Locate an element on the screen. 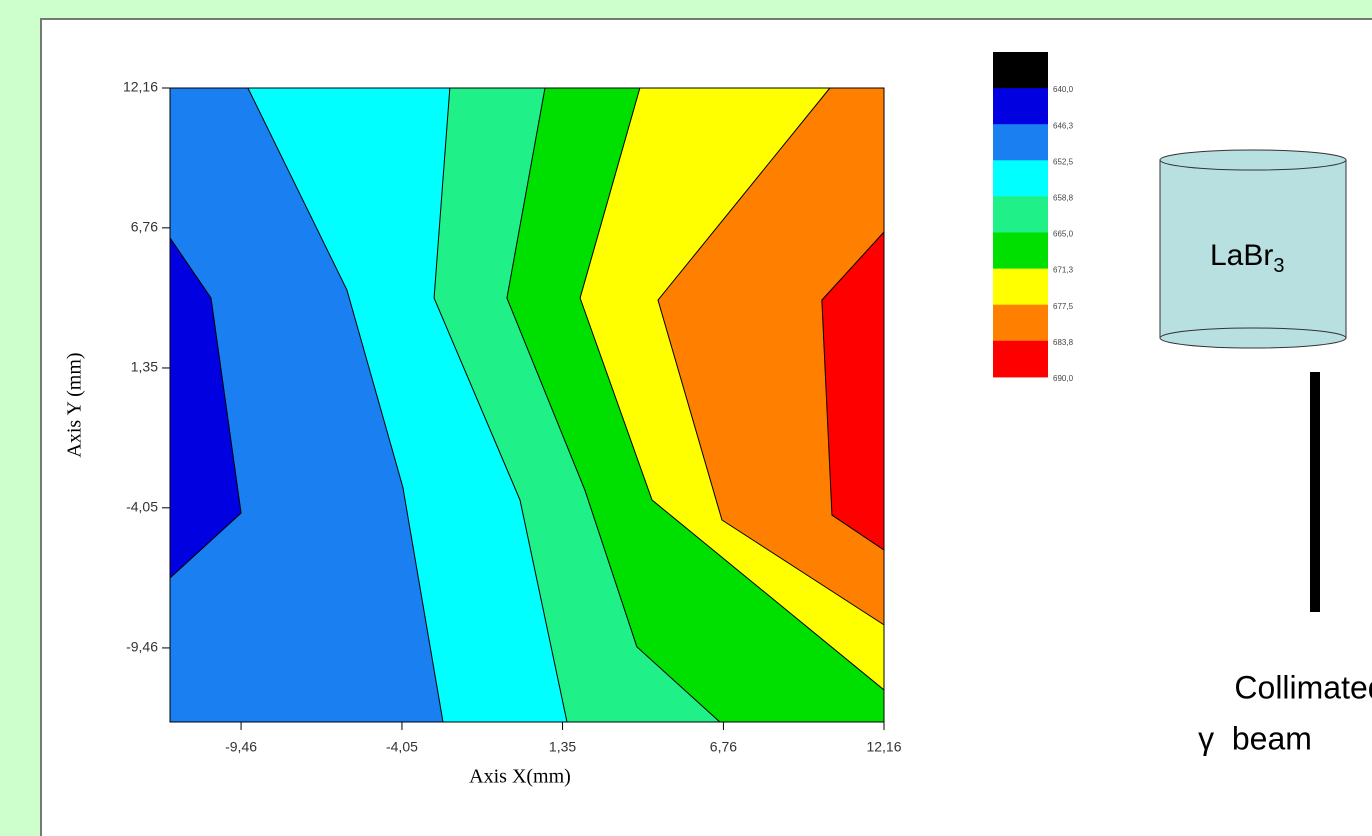  detector-label: LaBr3 is located at coordinates (1247, 258).